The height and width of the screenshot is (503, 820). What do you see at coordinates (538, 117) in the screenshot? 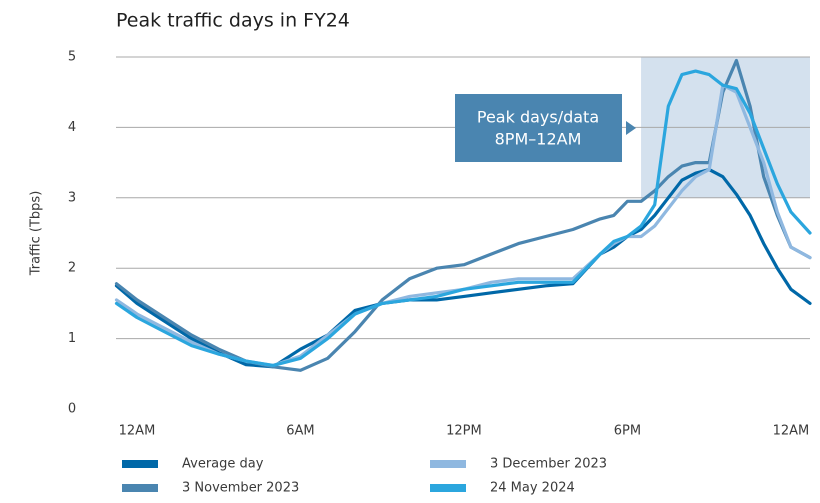
I see `annotation-text: Peak days/data` at bounding box center [538, 117].